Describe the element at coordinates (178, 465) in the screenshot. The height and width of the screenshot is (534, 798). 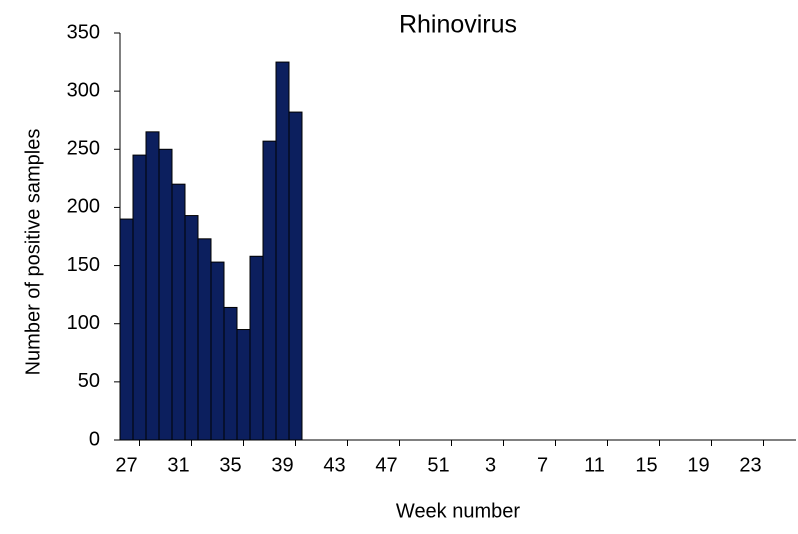
I see `x-tick-label: 31` at that location.